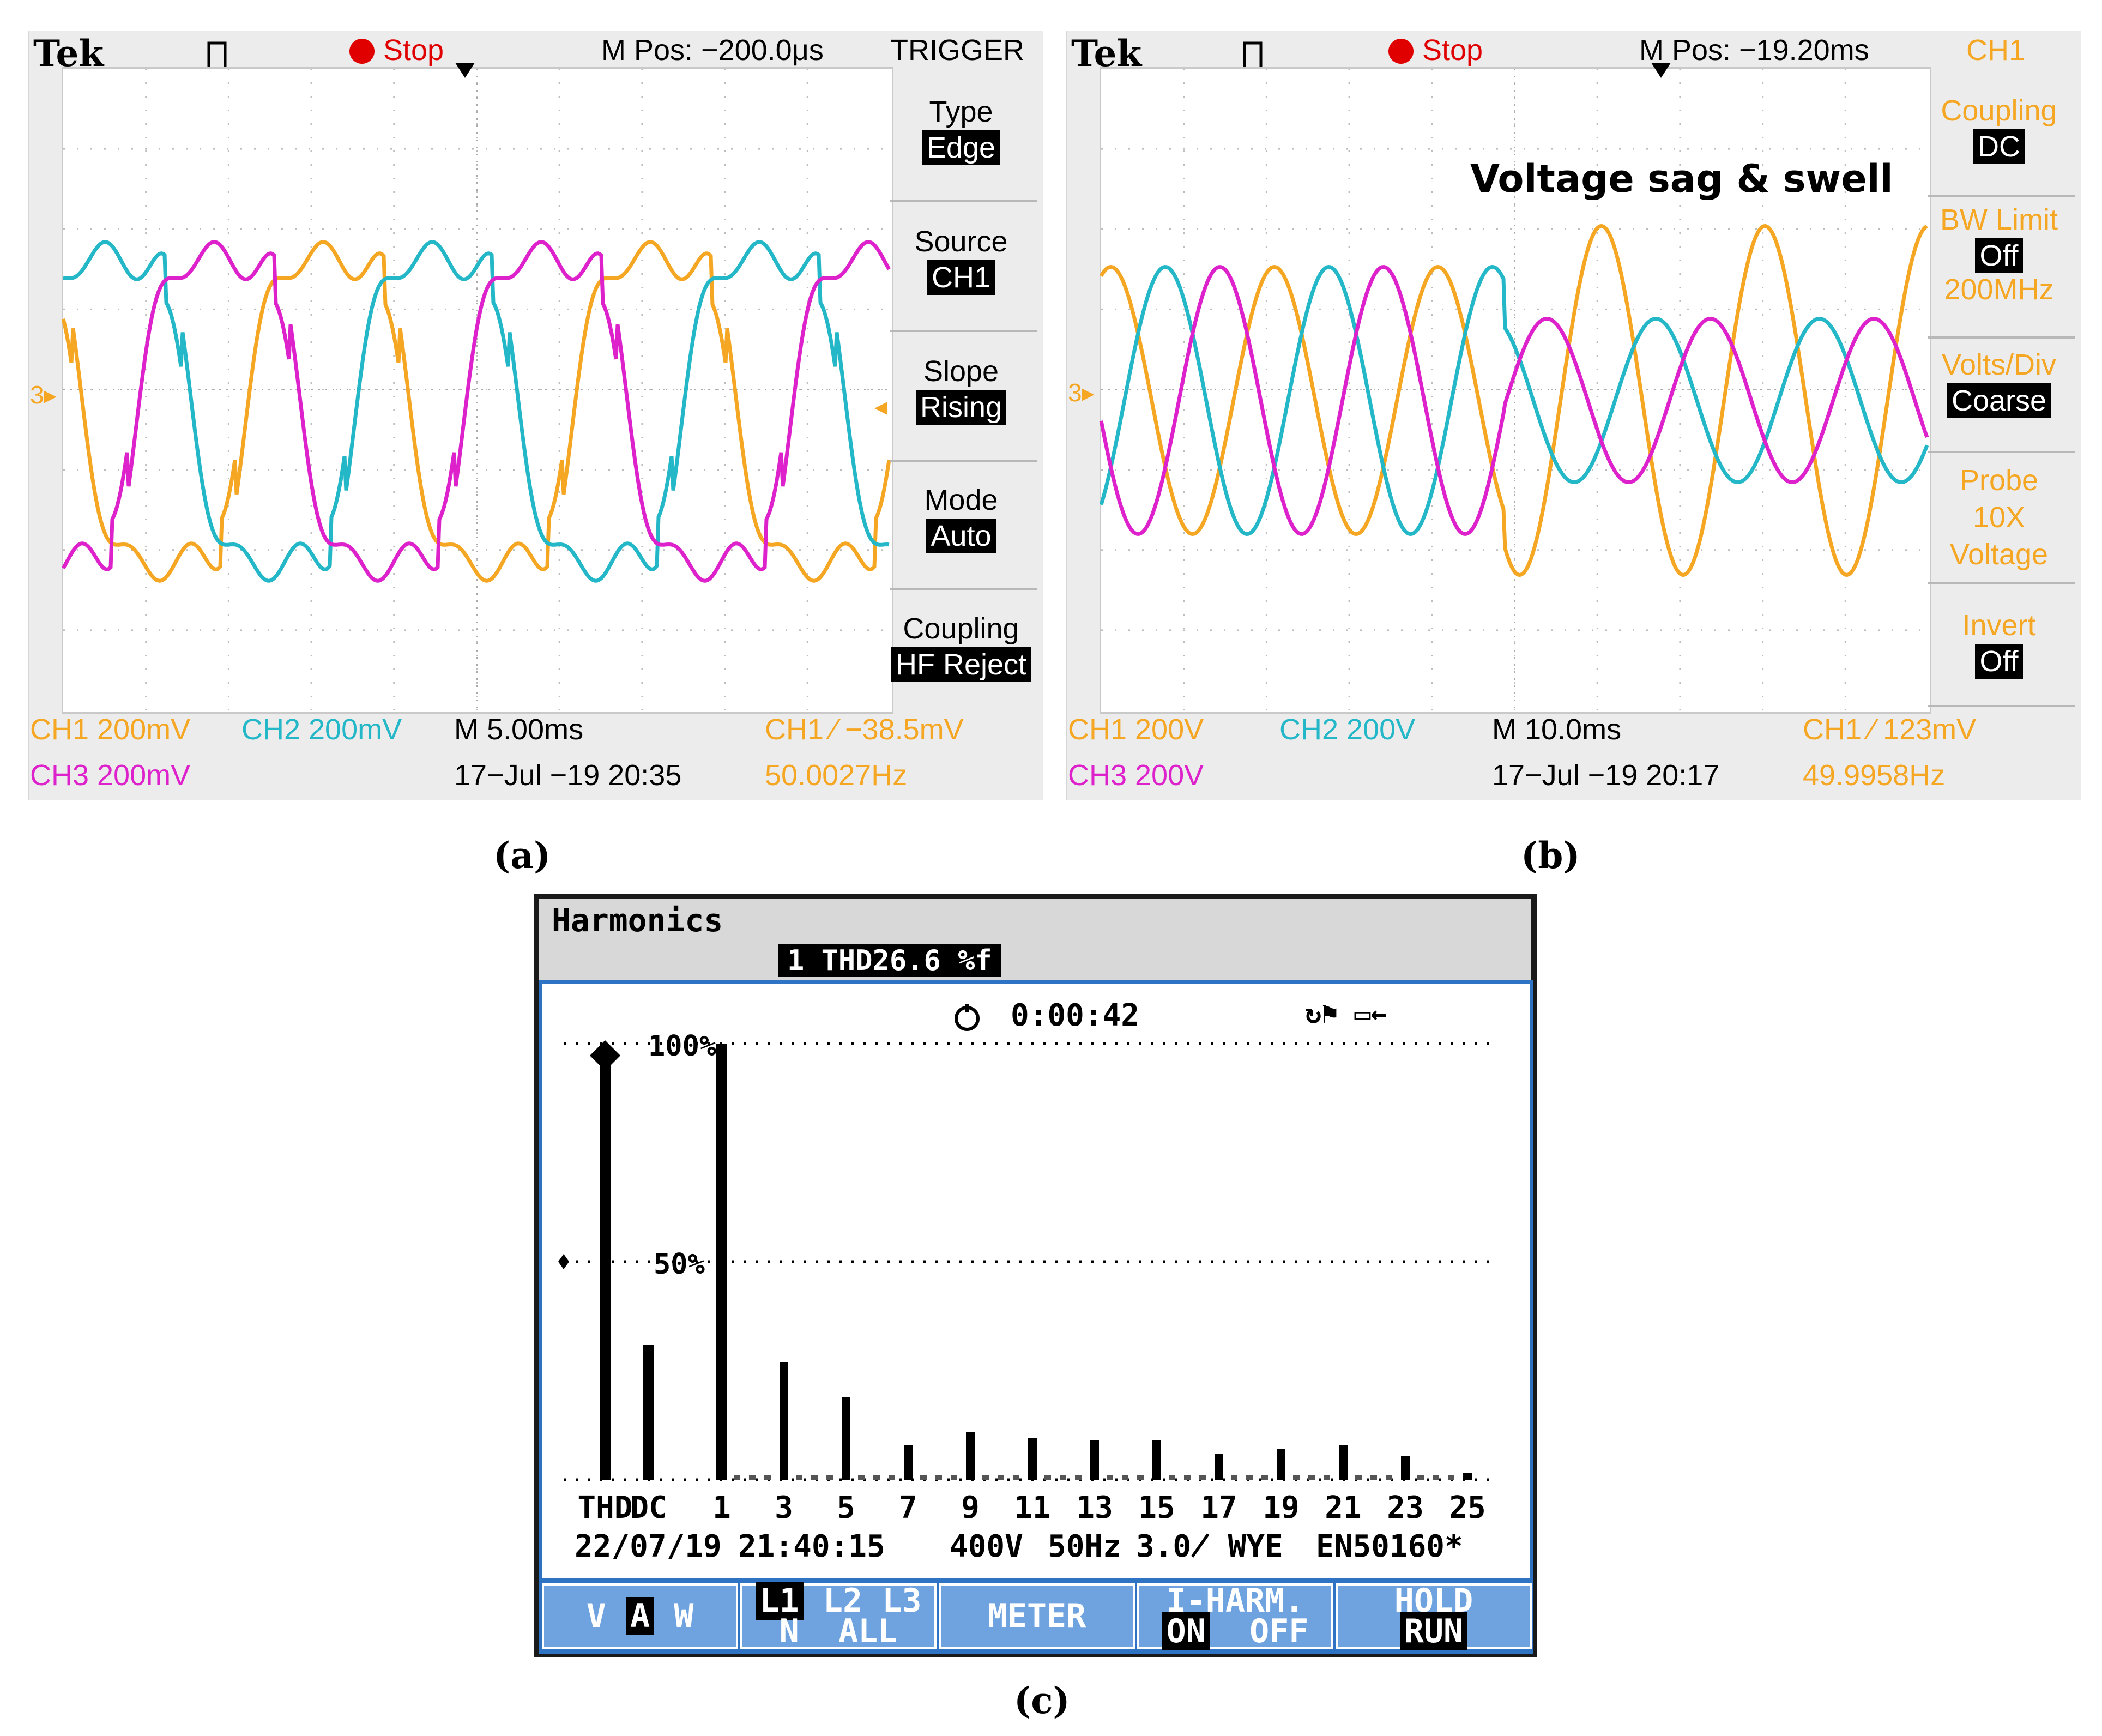 This screenshot has height=1736, width=2102. Describe the element at coordinates (1378, 1013) in the screenshot. I see `plug-icon: ←` at that location.